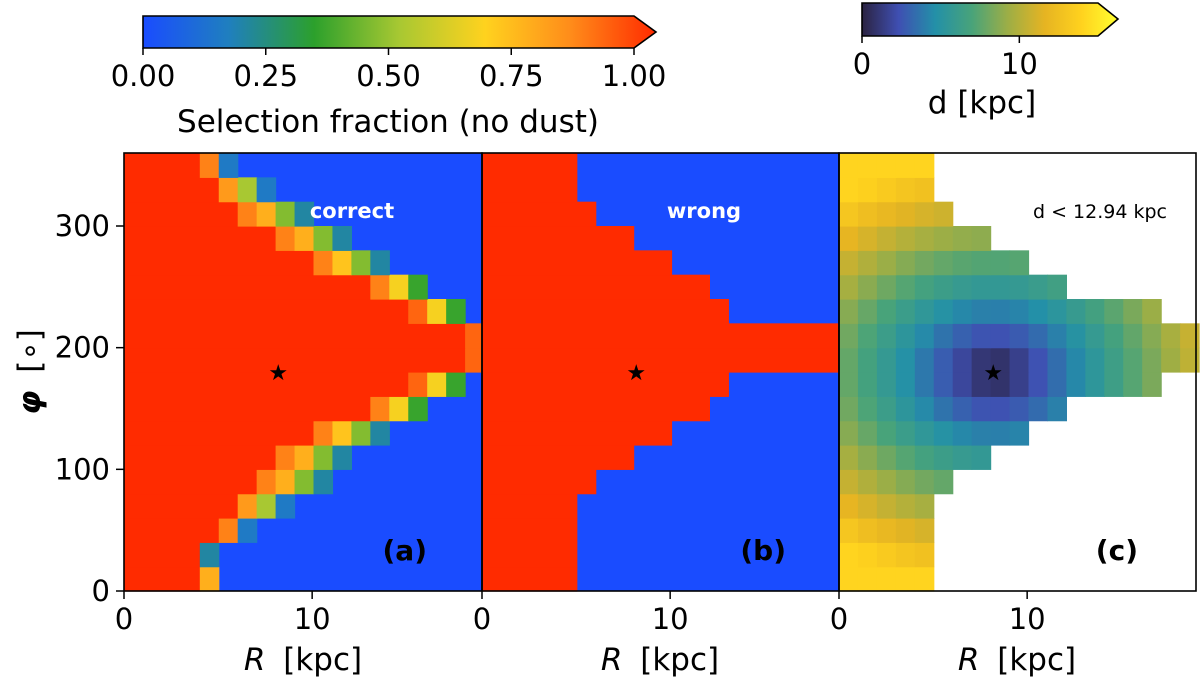 This screenshot has height=678, width=1200. I want to click on y-axis-symbol: φ, so click(30, 403).